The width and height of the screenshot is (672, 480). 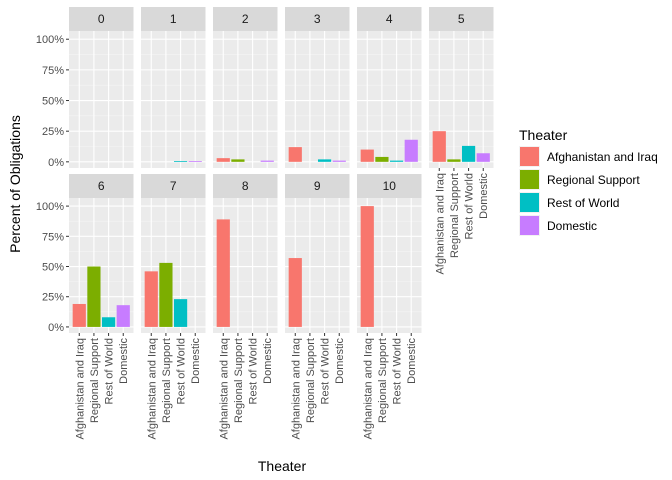 I want to click on bar-panel-5-domestic, so click(x=483, y=157).